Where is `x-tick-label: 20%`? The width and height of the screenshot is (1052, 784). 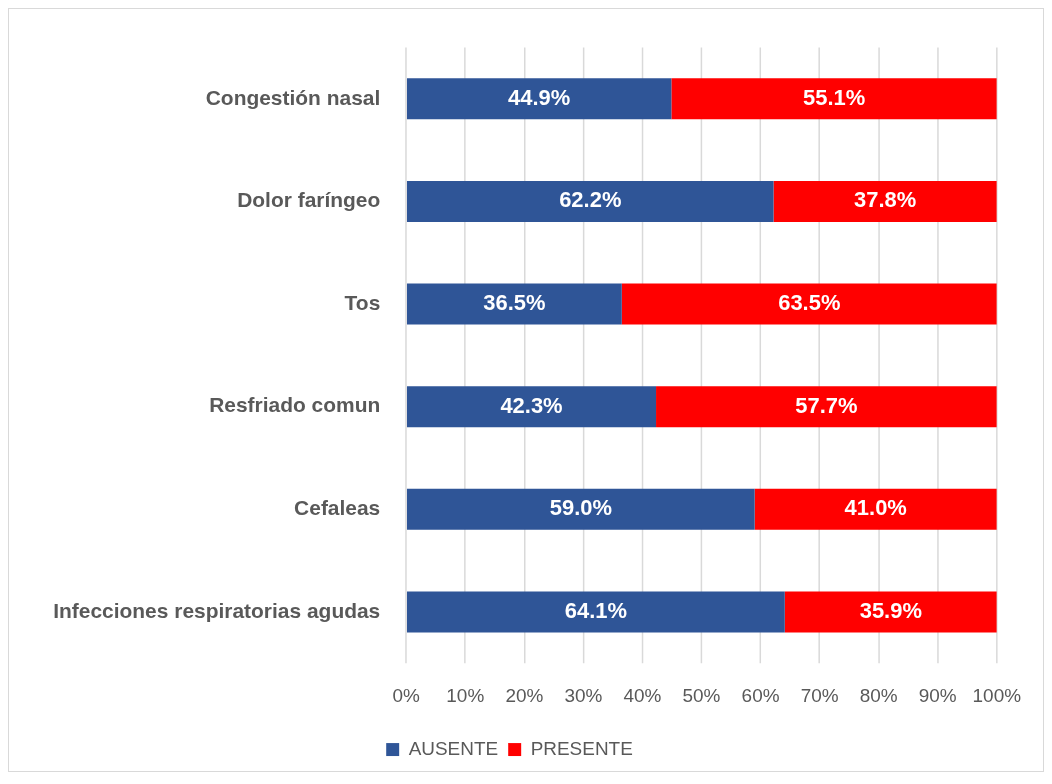
x-tick-label: 20% is located at coordinates (524, 695).